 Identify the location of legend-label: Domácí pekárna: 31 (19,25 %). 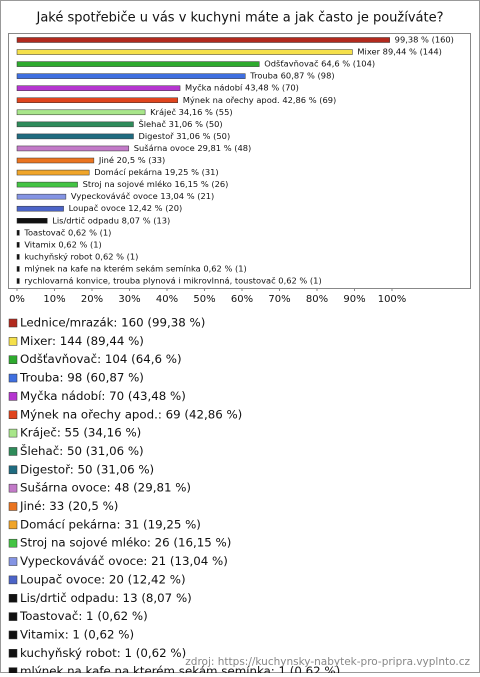
(110, 524).